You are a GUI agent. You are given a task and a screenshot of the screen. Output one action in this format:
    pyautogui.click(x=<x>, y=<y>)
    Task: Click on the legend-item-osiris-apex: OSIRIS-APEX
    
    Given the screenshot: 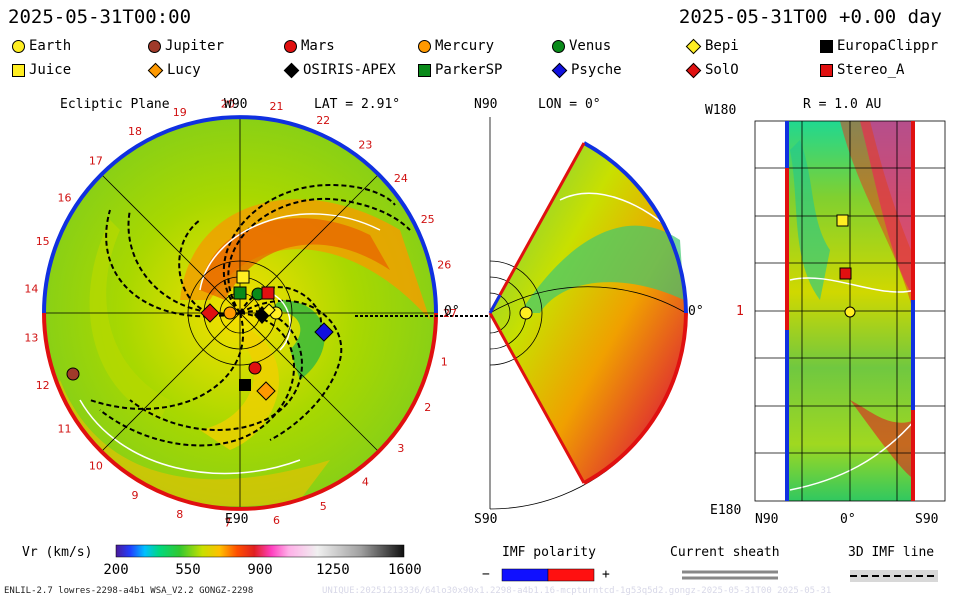 What is the action you would take?
    pyautogui.click(x=339, y=70)
    